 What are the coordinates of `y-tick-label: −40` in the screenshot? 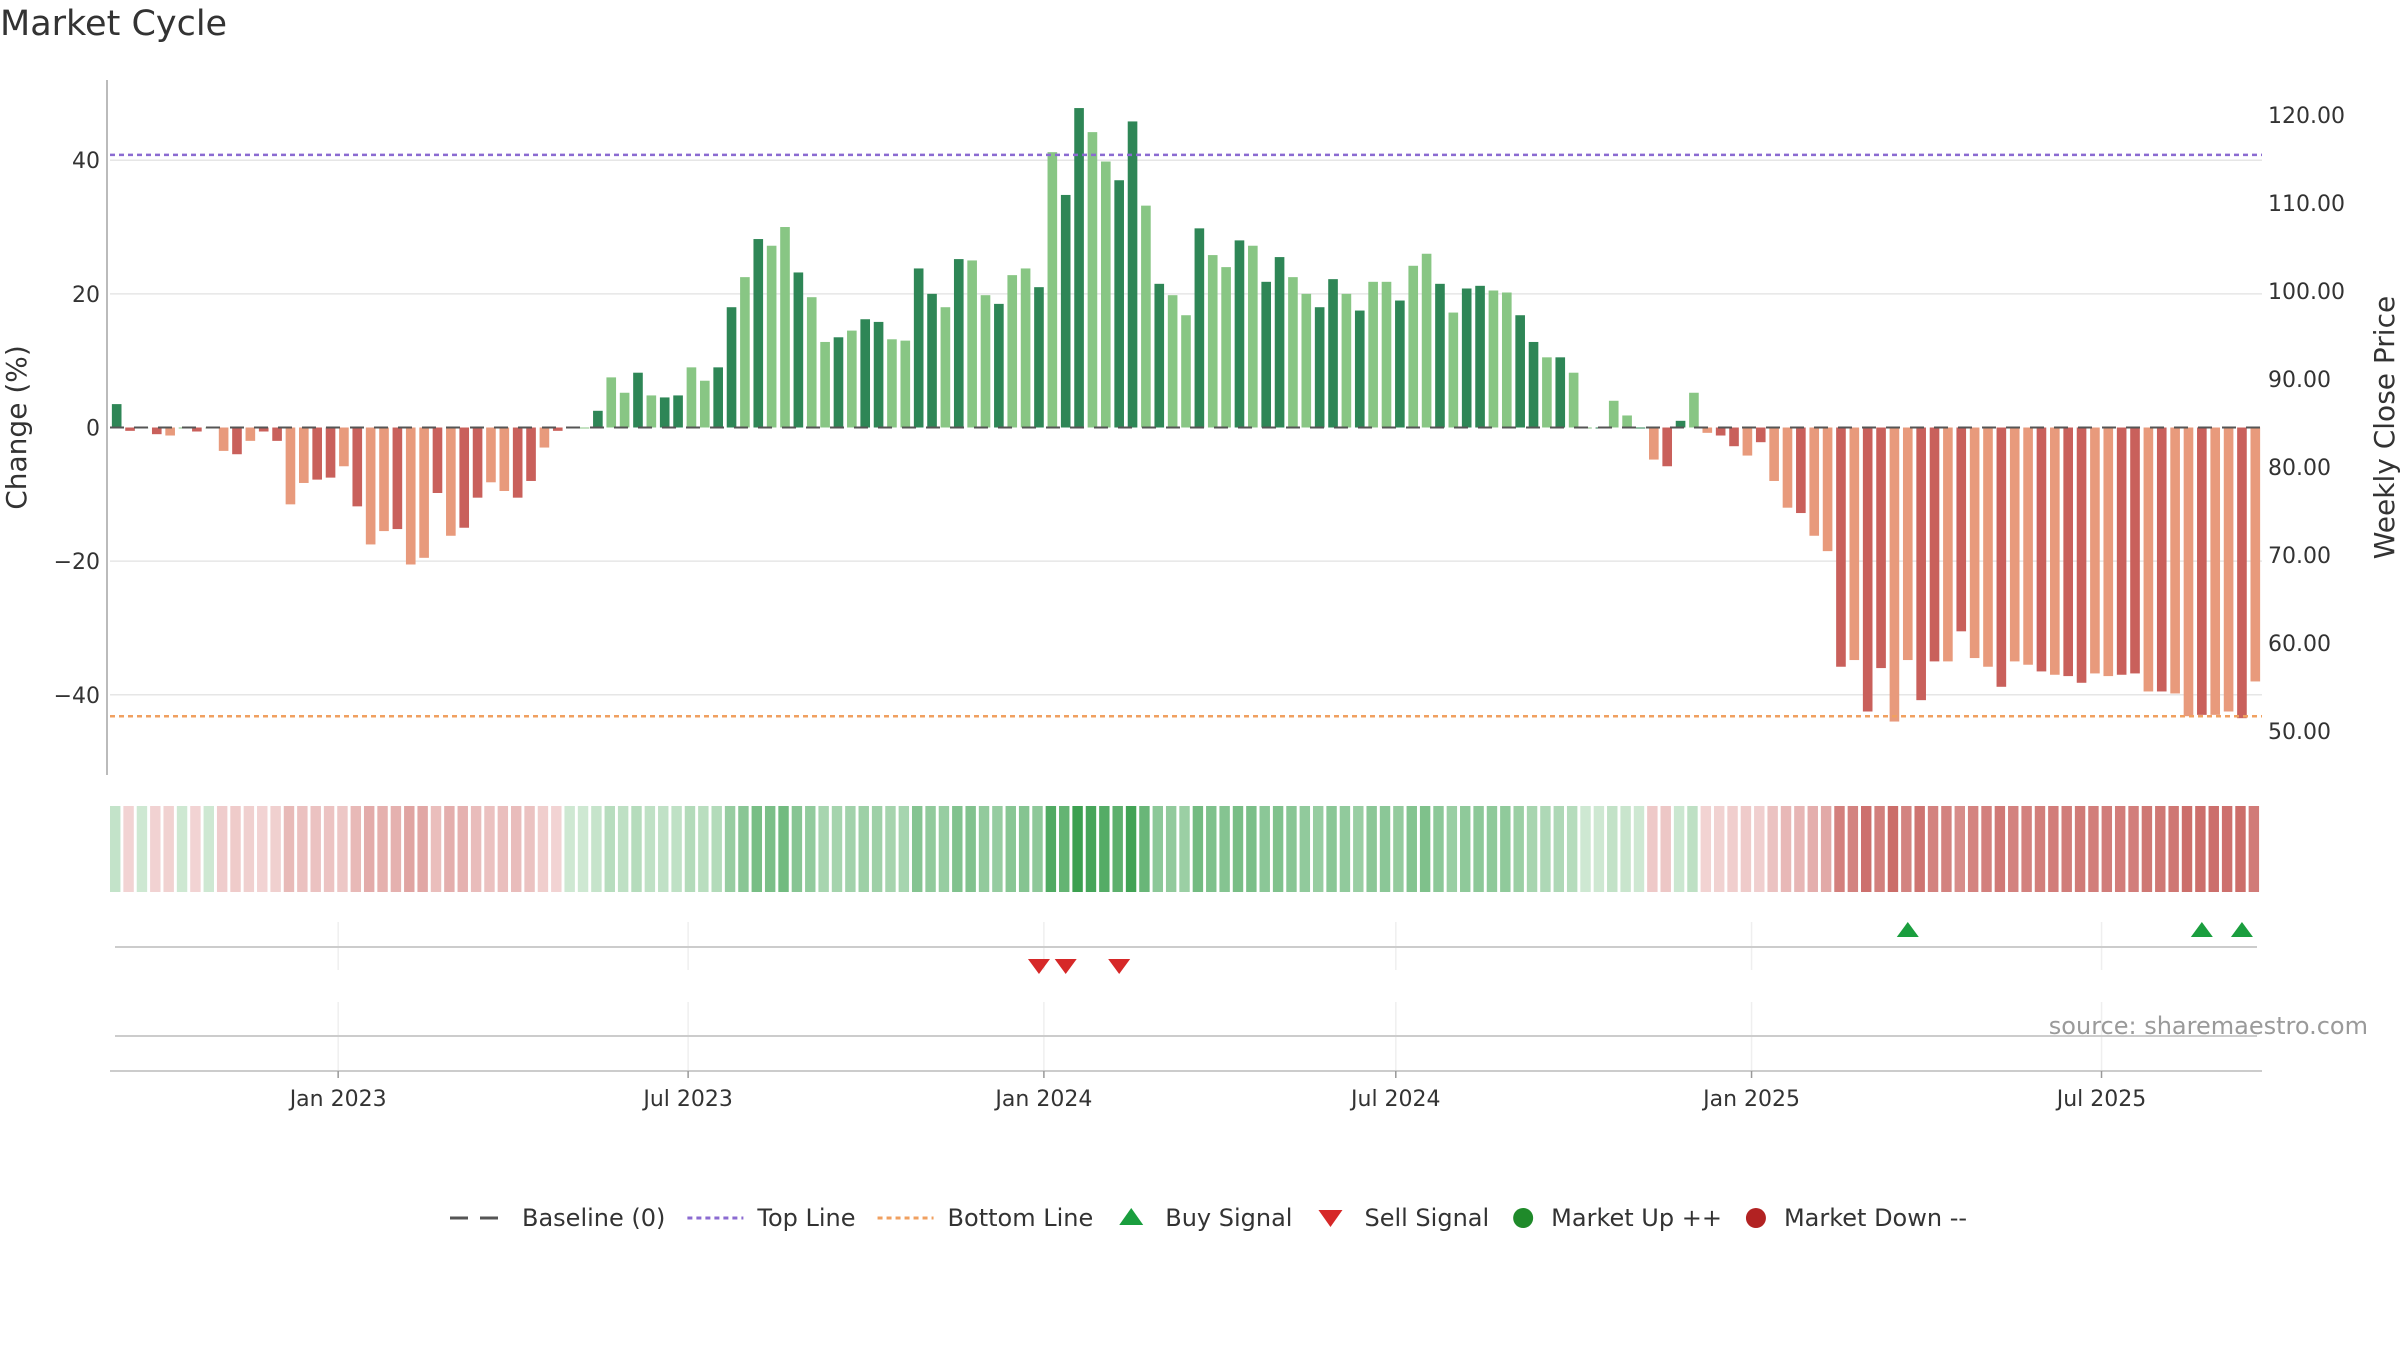 It's located at (77, 696).